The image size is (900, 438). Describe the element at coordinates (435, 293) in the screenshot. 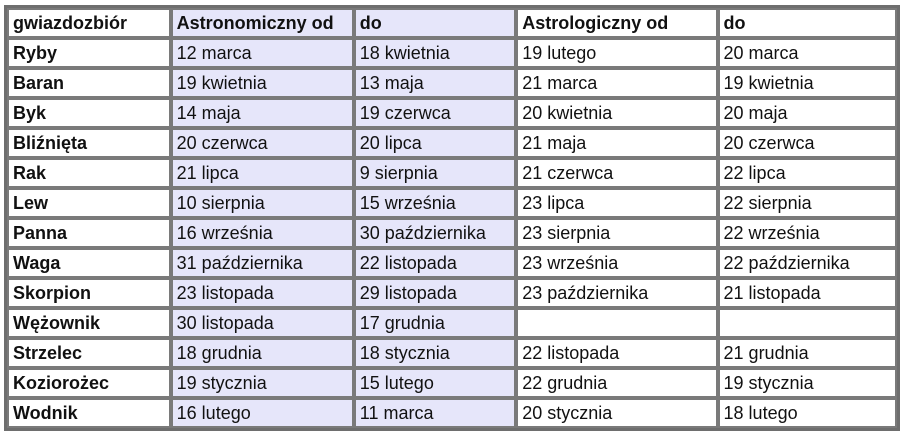

I see `cell-astronomical-to: 29 listopada` at that location.